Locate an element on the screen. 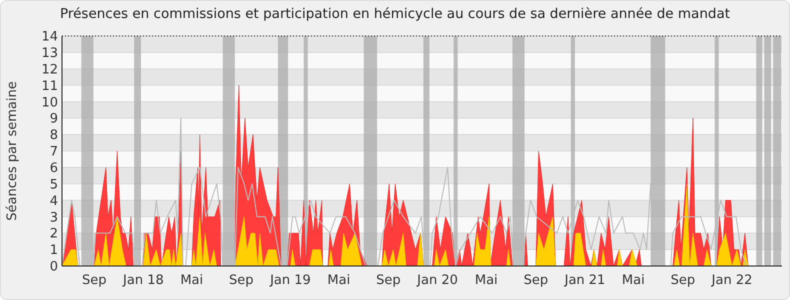  y-tick-label: 2 is located at coordinates (54, 234).